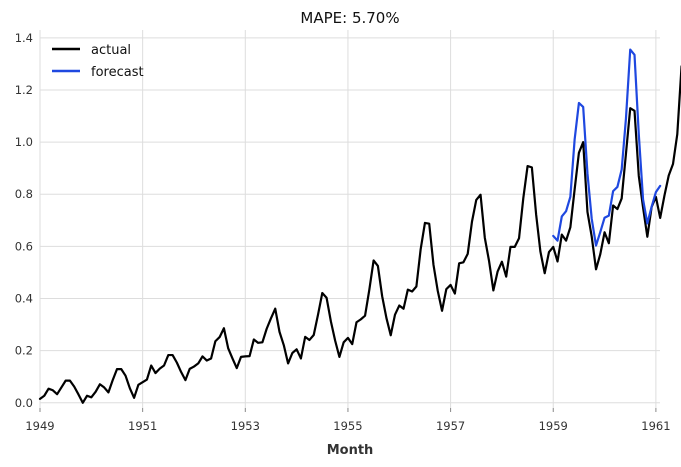 This screenshot has height=467, width=681. Describe the element at coordinates (349, 18) in the screenshot. I see `chart-title: MAPE: 5.70%` at that location.